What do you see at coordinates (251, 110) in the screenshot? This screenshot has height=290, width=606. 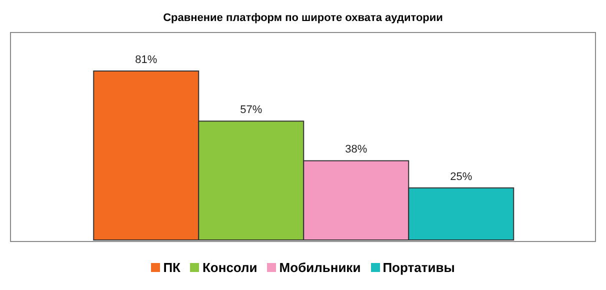 I see `data-label: 57%` at bounding box center [251, 110].